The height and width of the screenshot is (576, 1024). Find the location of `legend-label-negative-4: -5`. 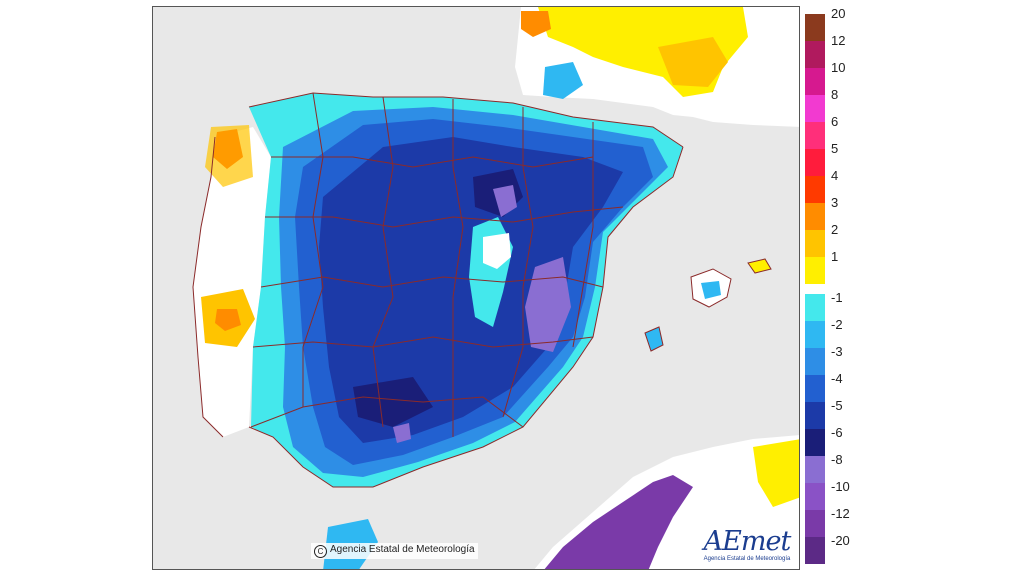

legend-label-negative-4: -5 is located at coordinates (837, 405).